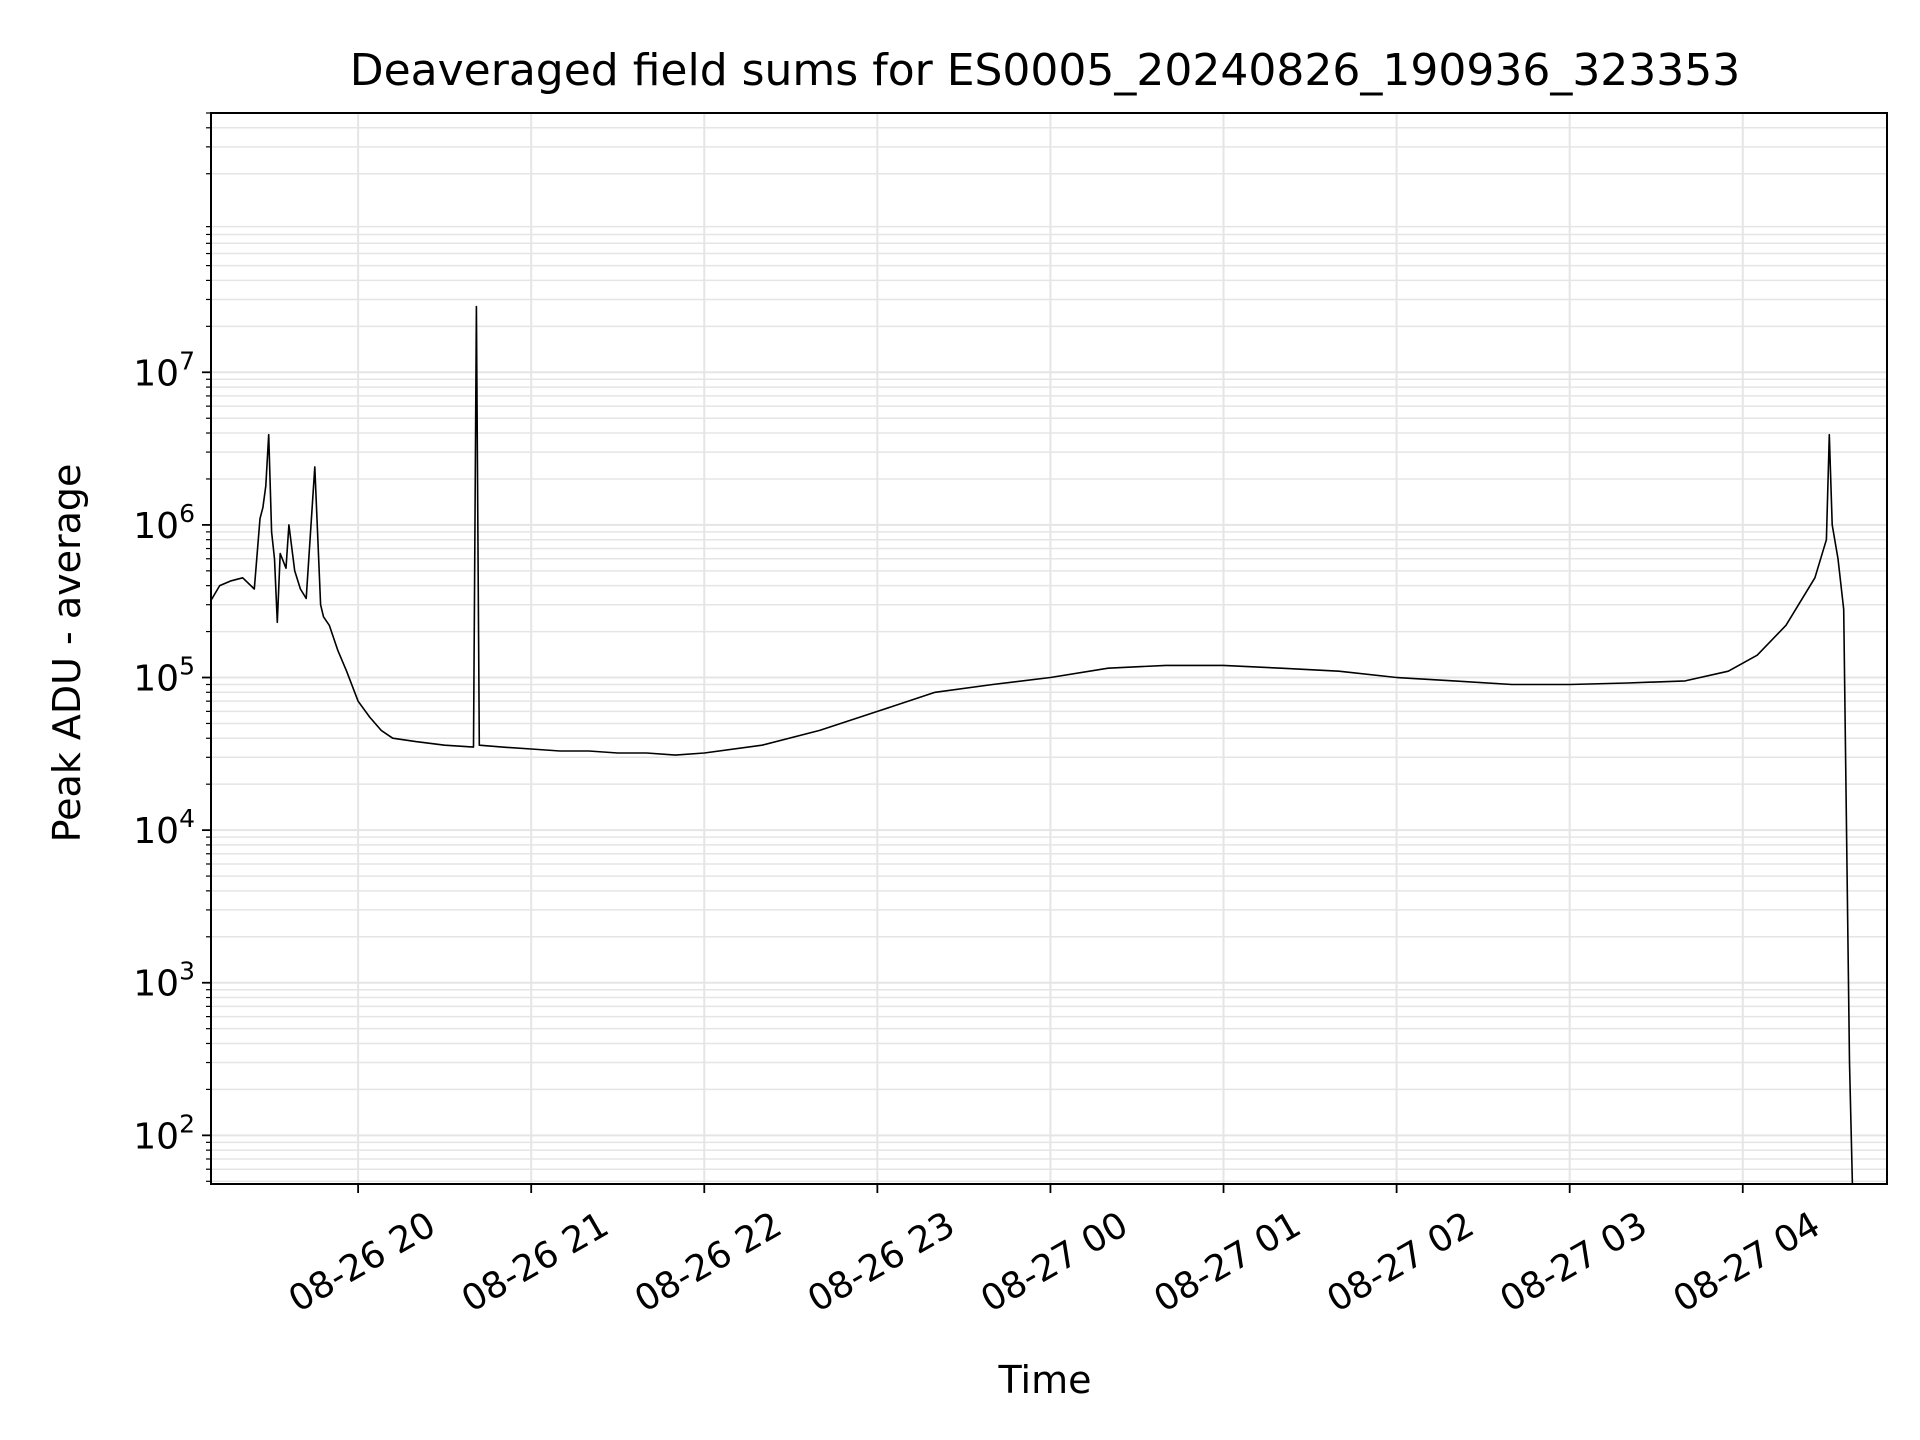  Describe the element at coordinates (67, 653) in the screenshot. I see `y-axis-label: Peak ADU - average` at that location.